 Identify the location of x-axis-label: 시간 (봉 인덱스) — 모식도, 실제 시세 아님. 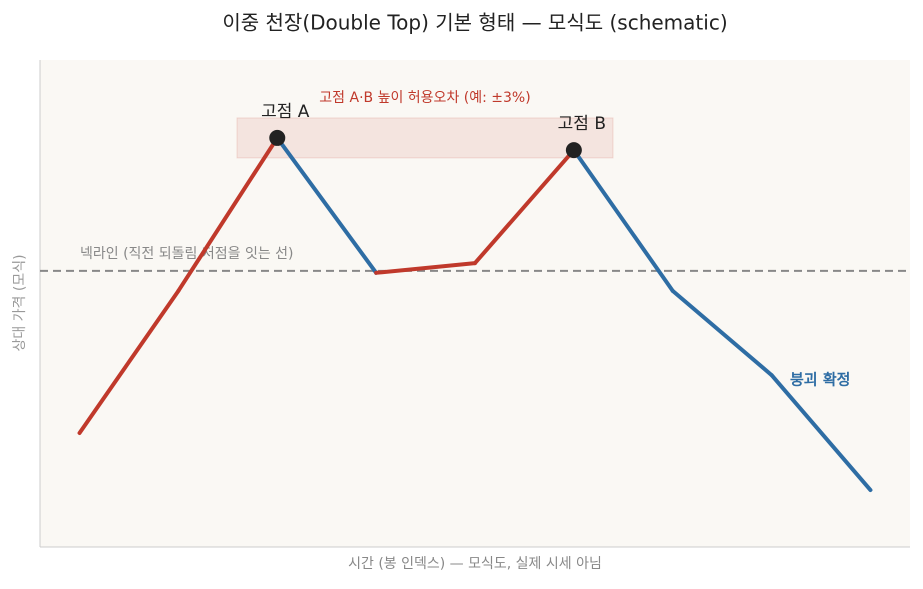
(475, 564).